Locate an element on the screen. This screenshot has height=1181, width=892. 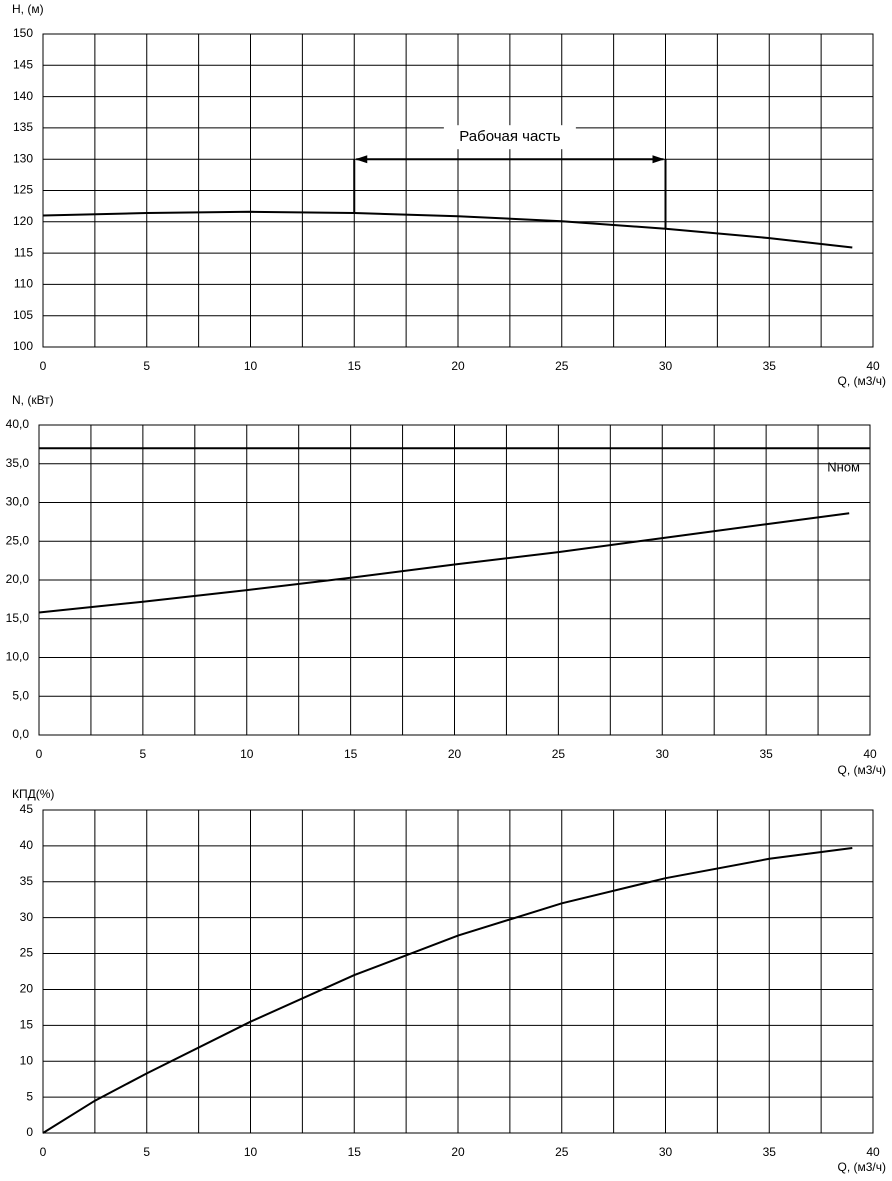
y-tick-label: 45 is located at coordinates (27, 809).